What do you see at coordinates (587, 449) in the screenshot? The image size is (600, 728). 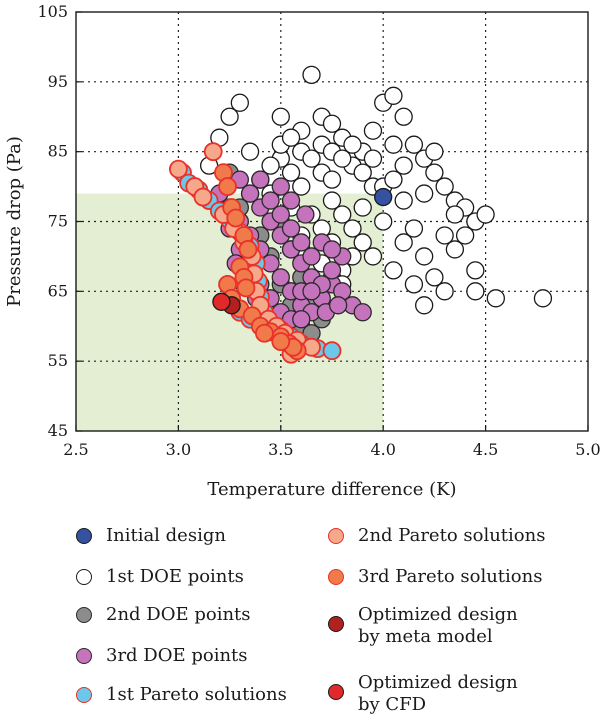 I see `x-tick-label: 5.0` at bounding box center [587, 449].